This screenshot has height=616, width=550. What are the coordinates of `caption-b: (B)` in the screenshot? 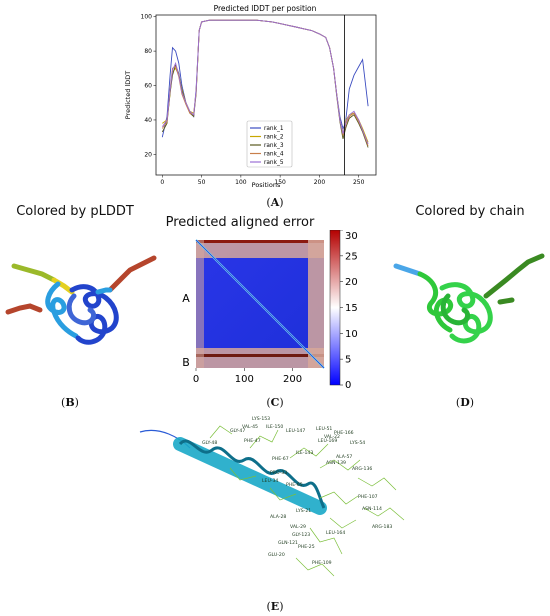 It's located at (70, 402).